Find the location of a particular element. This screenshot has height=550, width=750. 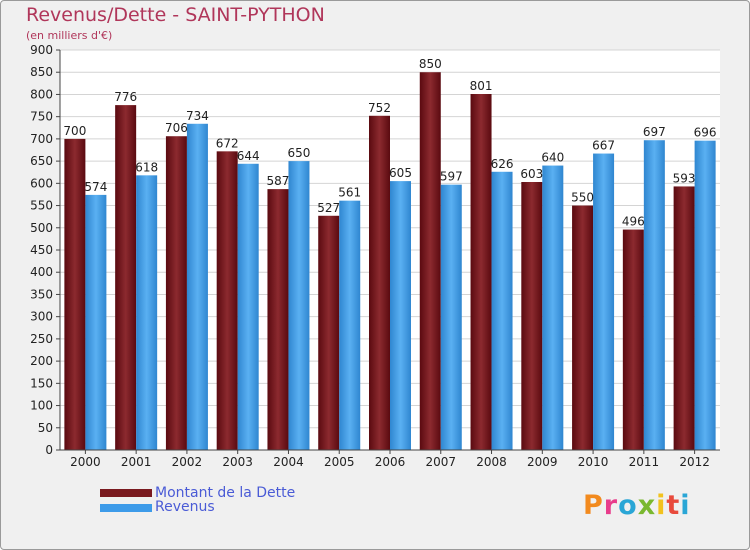

value-label: 672 is located at coordinates (227, 143).